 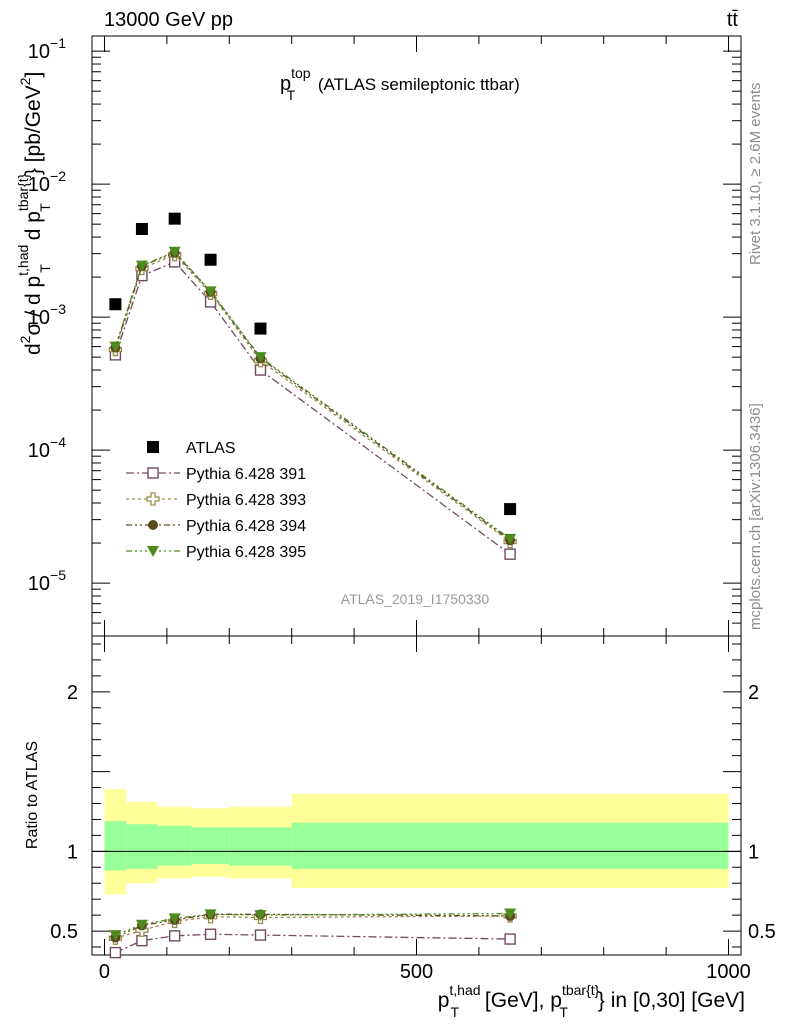 What do you see at coordinates (733, 20) in the screenshot?
I see `process-label: tt̄` at bounding box center [733, 20].